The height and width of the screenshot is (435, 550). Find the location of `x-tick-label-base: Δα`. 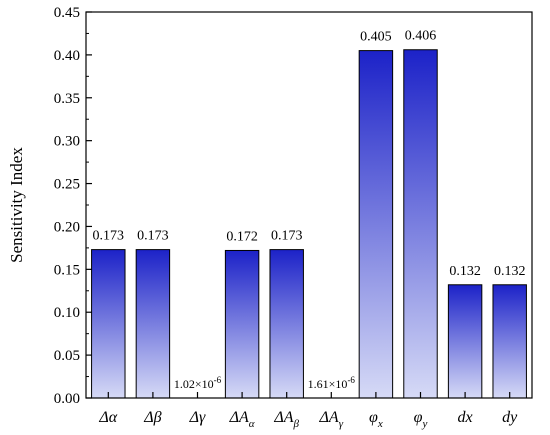

x-tick-label-base: Δα is located at coordinates (107, 417).